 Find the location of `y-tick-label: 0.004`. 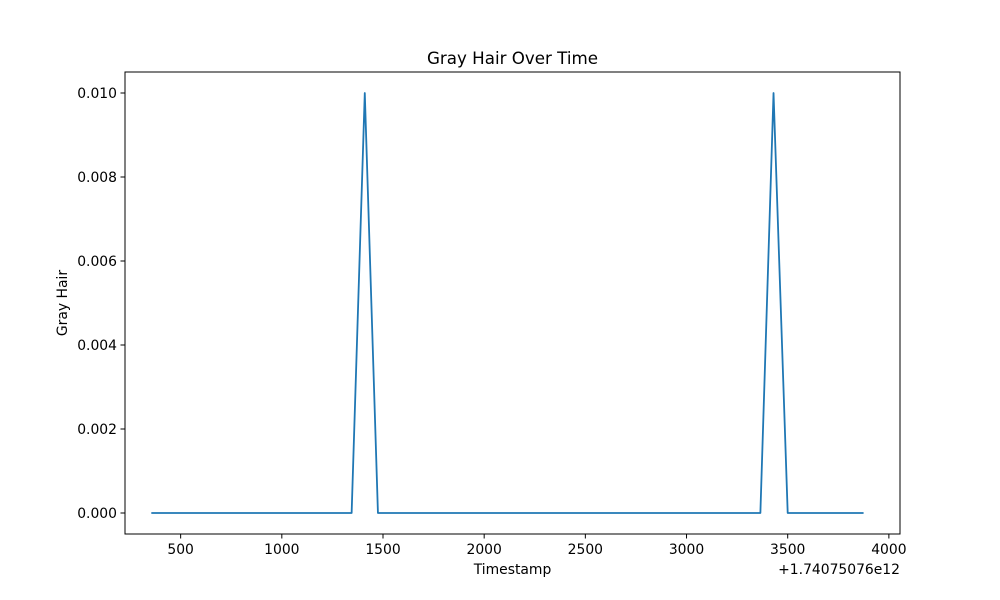

y-tick-label: 0.004 is located at coordinates (97, 346).